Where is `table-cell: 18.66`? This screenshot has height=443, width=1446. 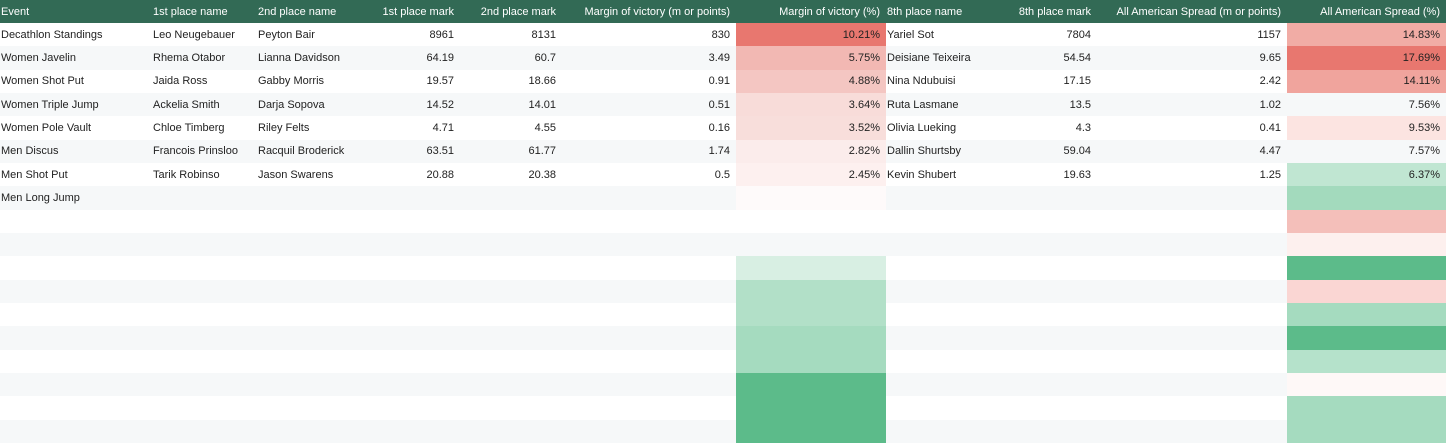 table-cell: 18.66 is located at coordinates (542, 81).